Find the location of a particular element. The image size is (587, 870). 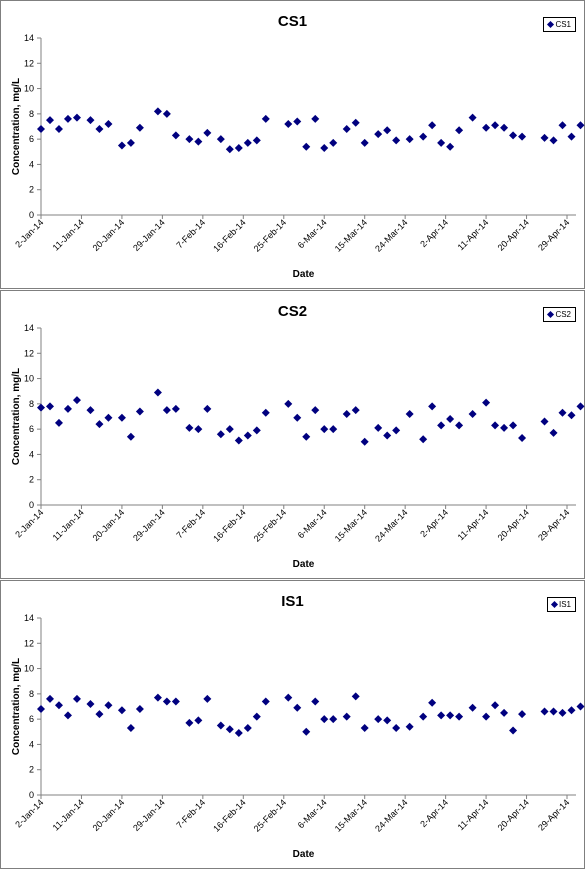

x-tick-label: 29-Apr-14 is located at coordinates (553, 524).